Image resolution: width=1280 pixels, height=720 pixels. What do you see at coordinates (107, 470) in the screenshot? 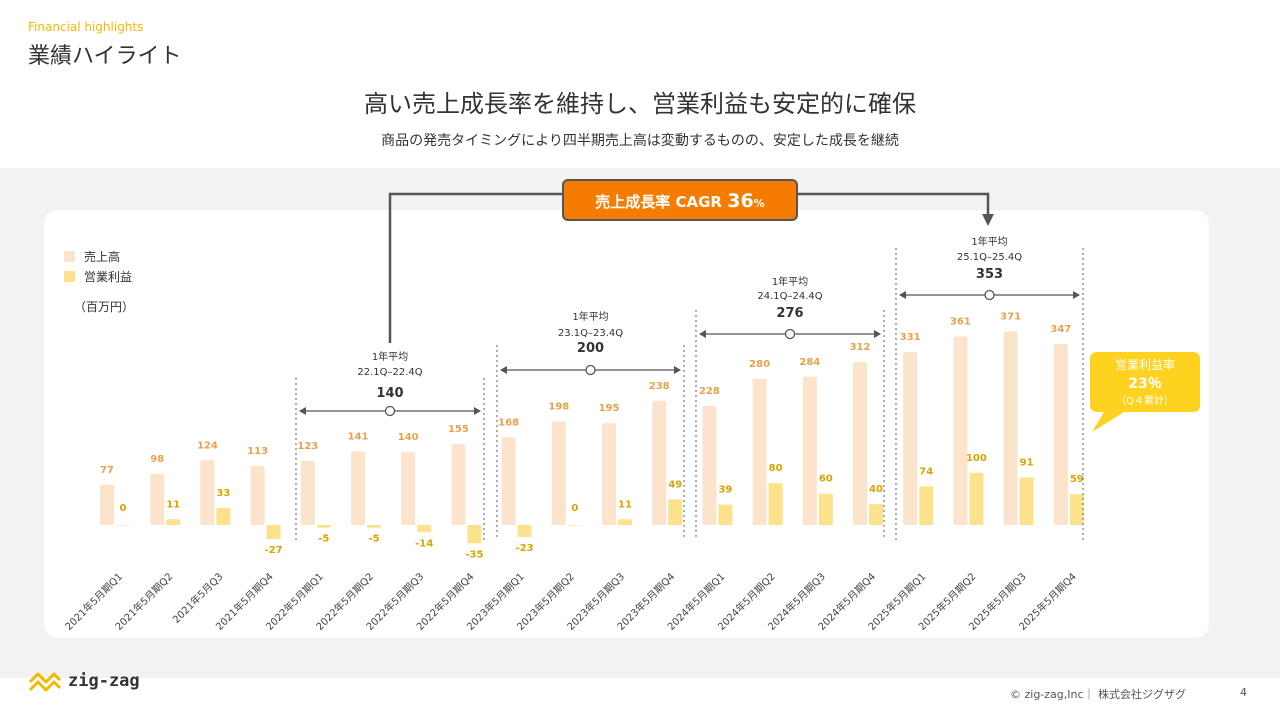
I see `sales-value-label: 77` at bounding box center [107, 470].